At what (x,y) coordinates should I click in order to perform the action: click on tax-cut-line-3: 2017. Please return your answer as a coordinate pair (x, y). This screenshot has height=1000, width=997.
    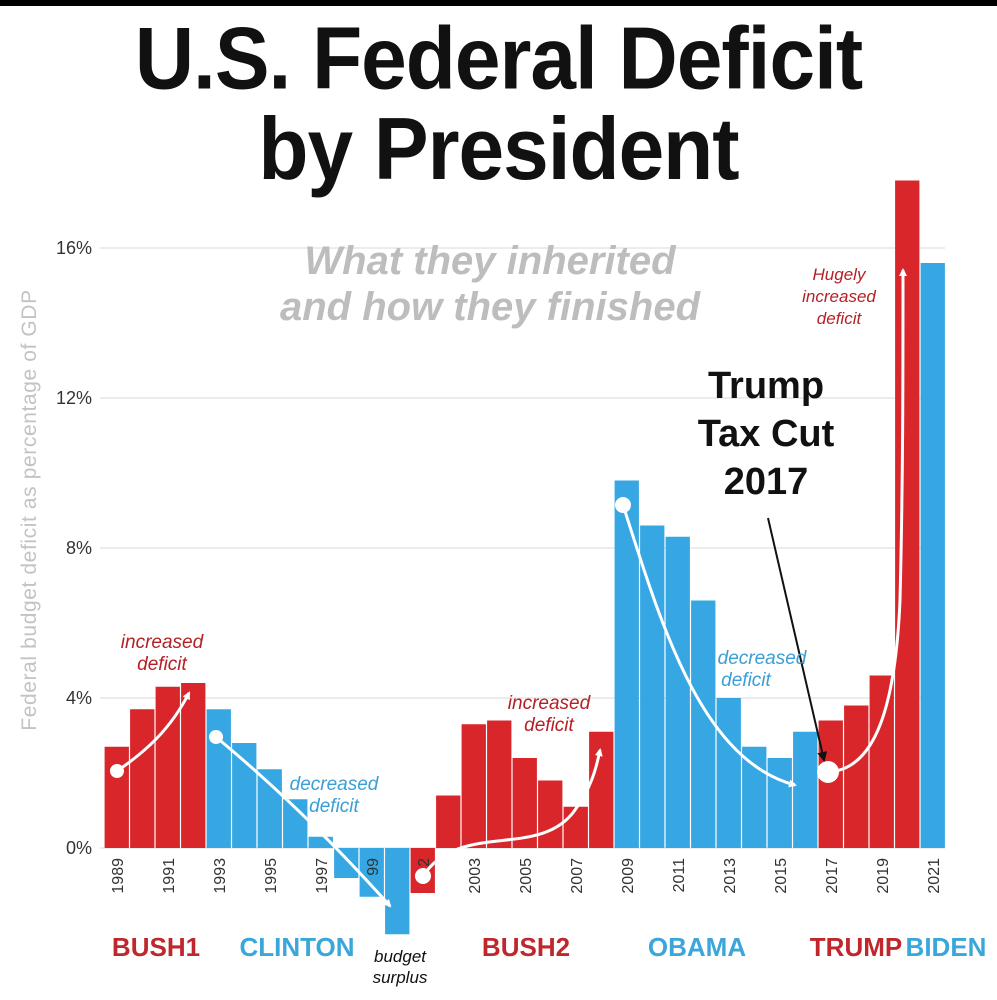
    Looking at the image, I should click on (766, 482).